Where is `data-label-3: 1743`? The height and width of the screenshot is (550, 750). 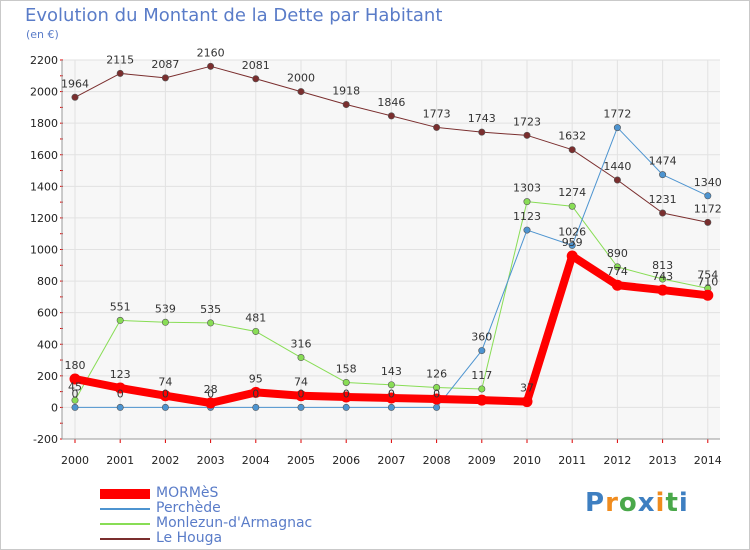 data-label-3: 1743 is located at coordinates (482, 118).